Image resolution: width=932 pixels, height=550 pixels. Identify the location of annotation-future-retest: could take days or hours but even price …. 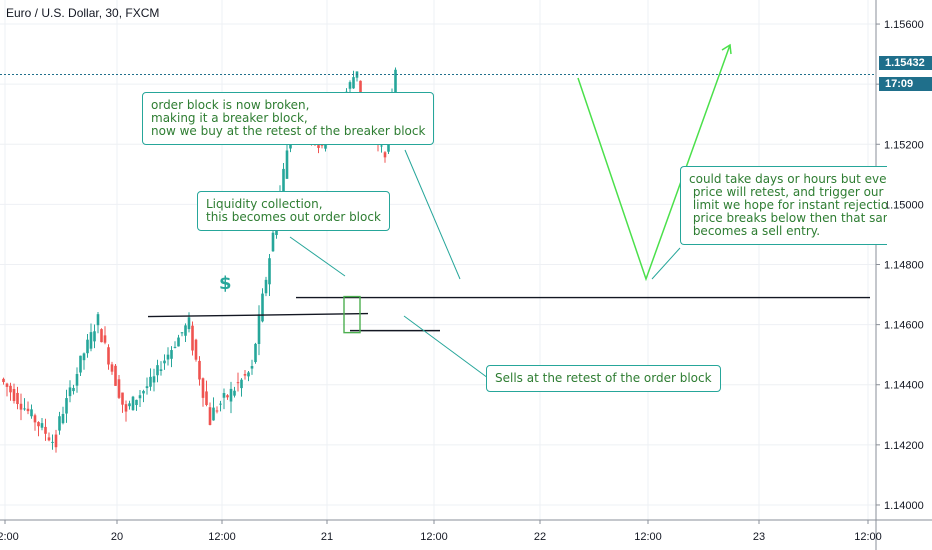
(783, 205).